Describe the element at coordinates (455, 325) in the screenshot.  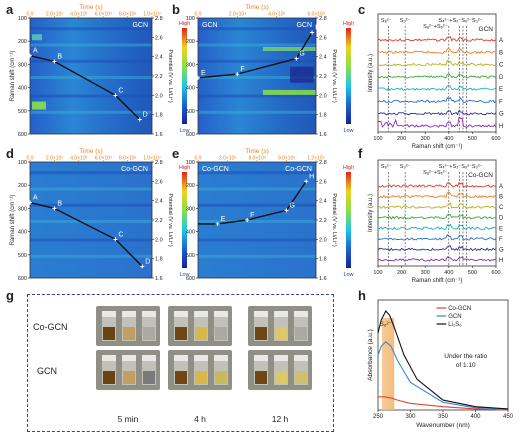
I see `legend-label: Li₂S₆` at that location.